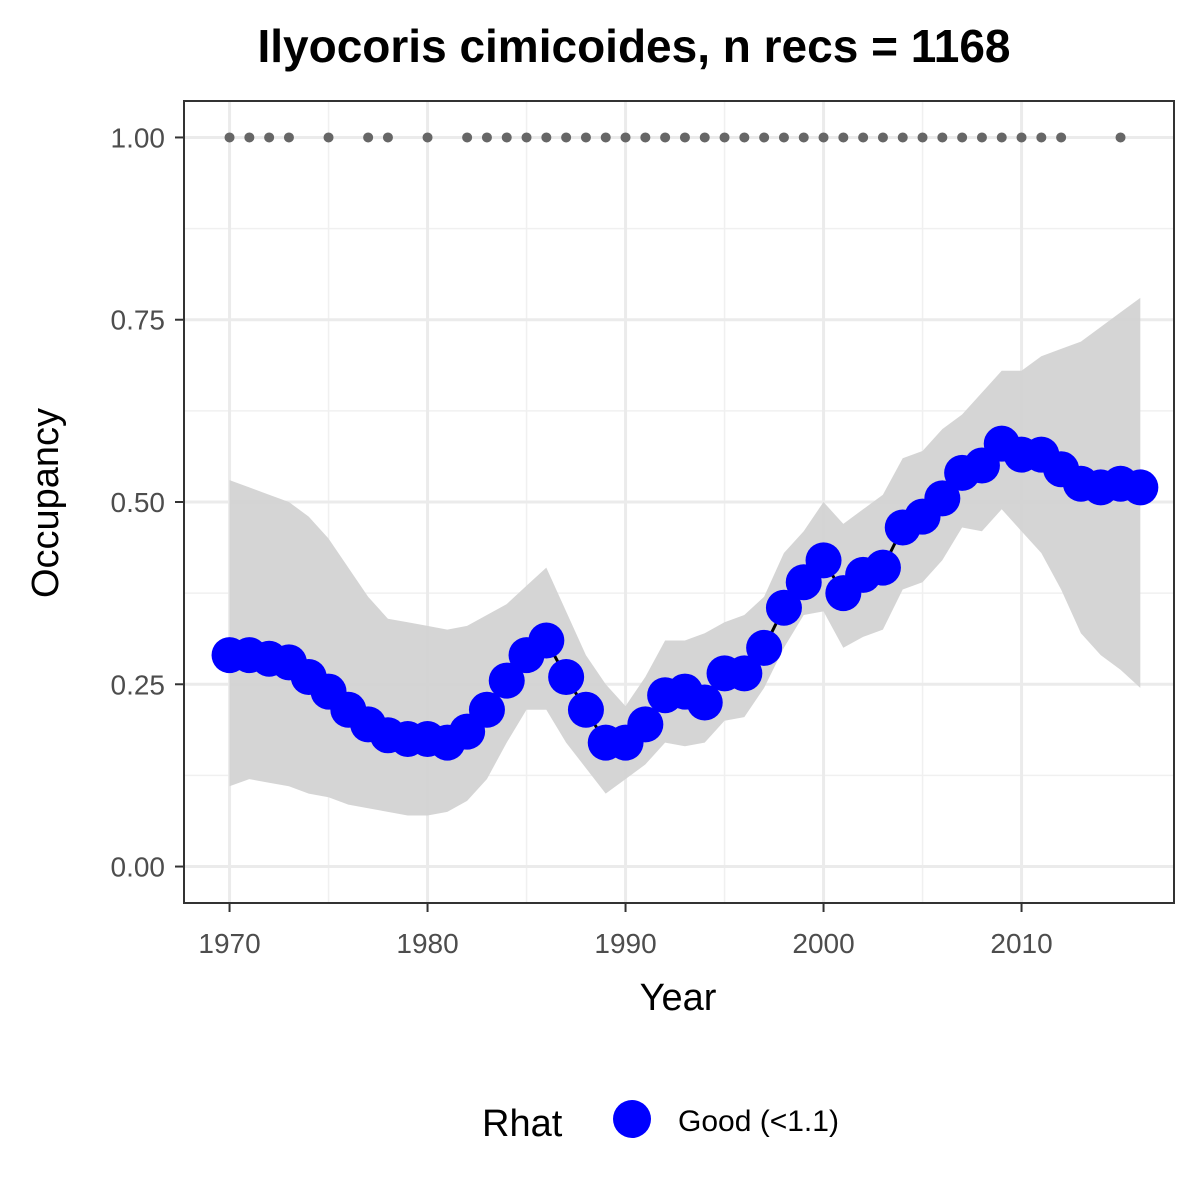 This screenshot has width=1200, height=1200. Describe the element at coordinates (1021, 943) in the screenshot. I see `x-tick-label: 2010` at that location.